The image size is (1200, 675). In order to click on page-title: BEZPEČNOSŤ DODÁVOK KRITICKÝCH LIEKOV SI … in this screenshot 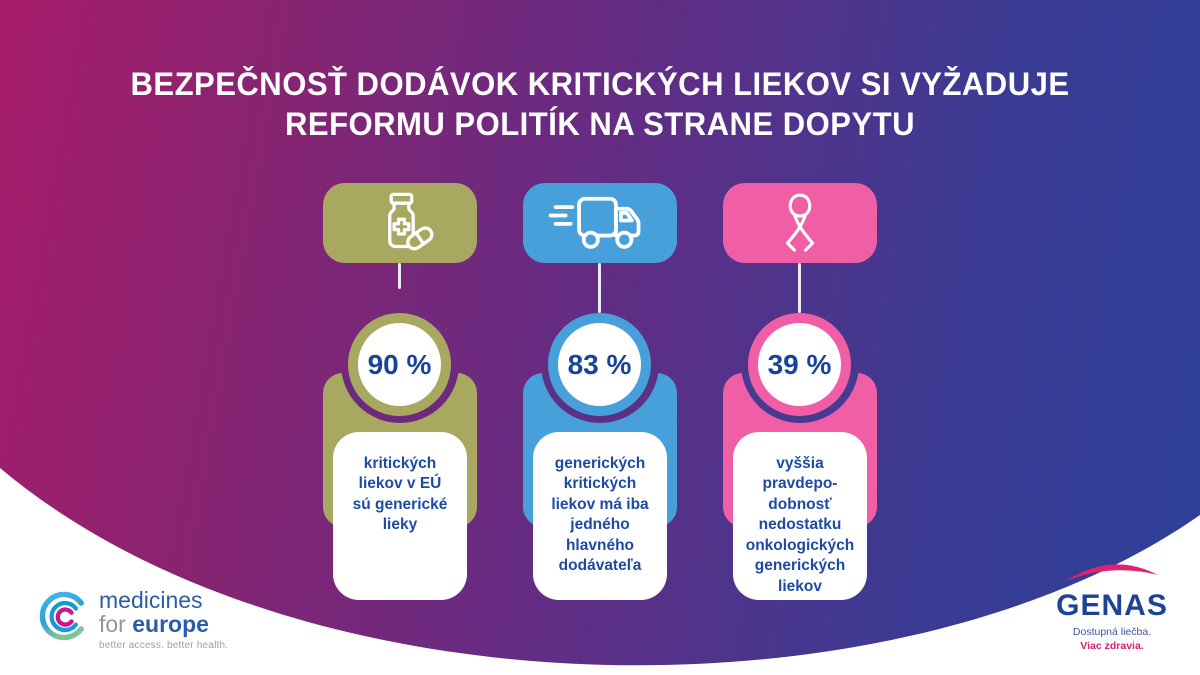, I will do `click(600, 104)`.